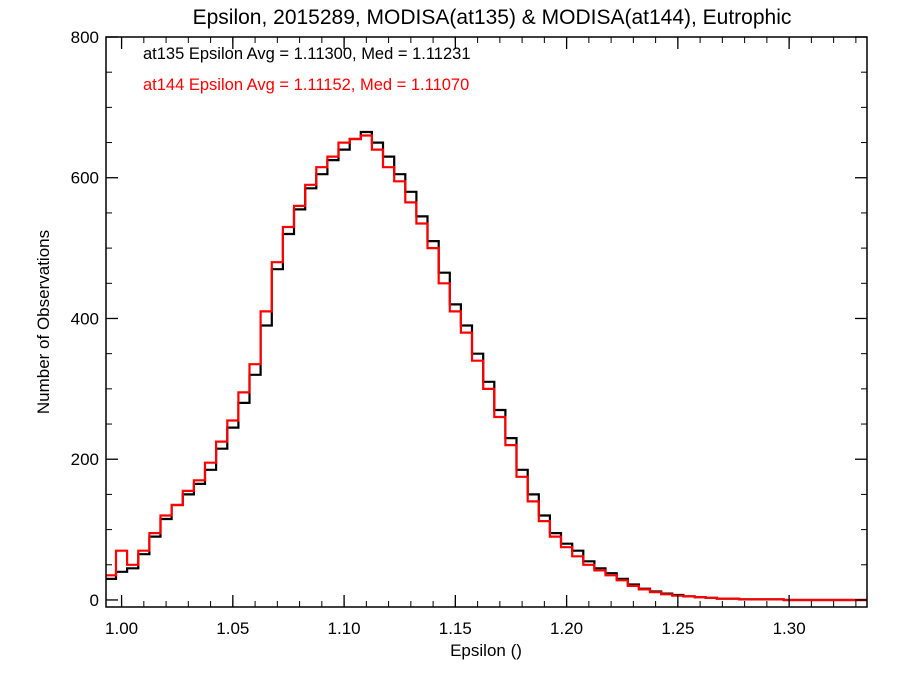  I want to click on x-tick-label: 1.10, so click(344, 628).